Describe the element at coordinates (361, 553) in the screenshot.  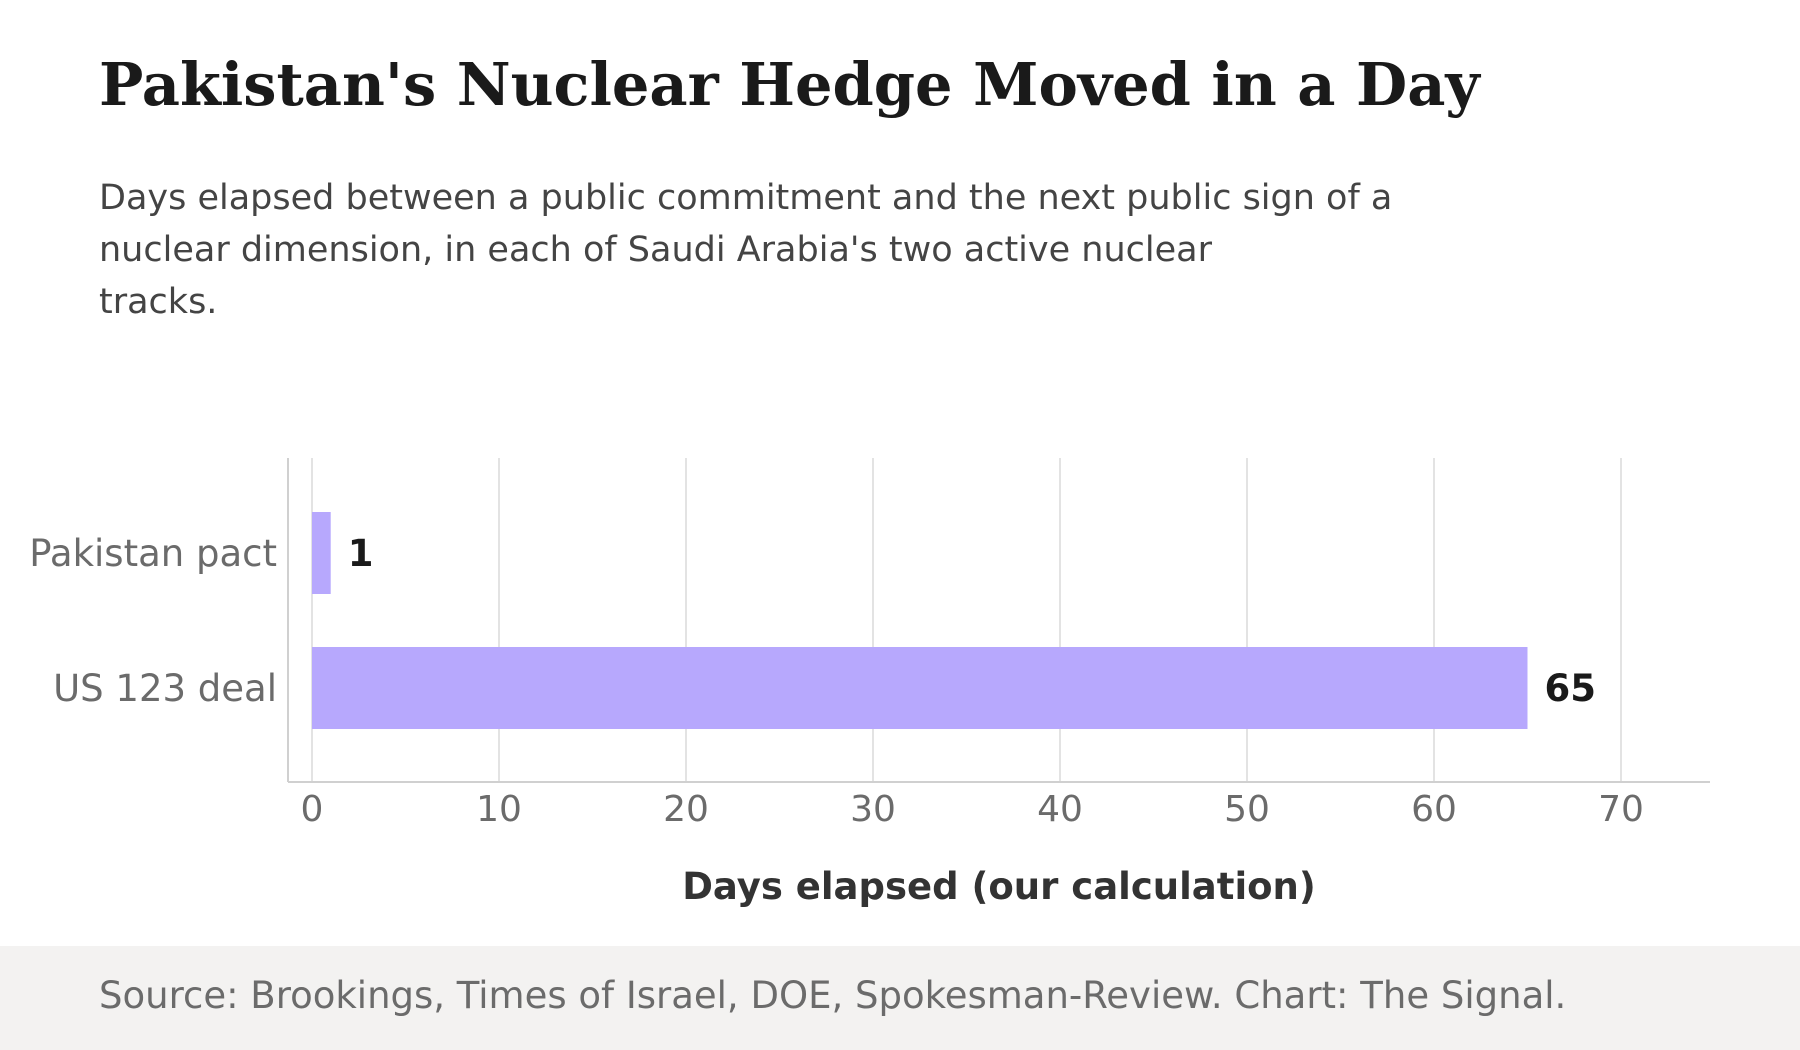
I see `data-label: 1` at that location.